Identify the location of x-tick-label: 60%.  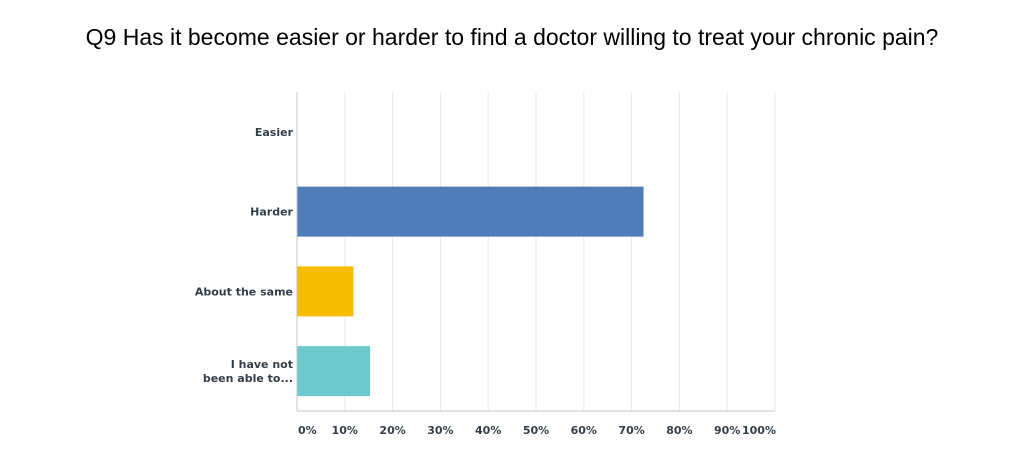
(584, 430).